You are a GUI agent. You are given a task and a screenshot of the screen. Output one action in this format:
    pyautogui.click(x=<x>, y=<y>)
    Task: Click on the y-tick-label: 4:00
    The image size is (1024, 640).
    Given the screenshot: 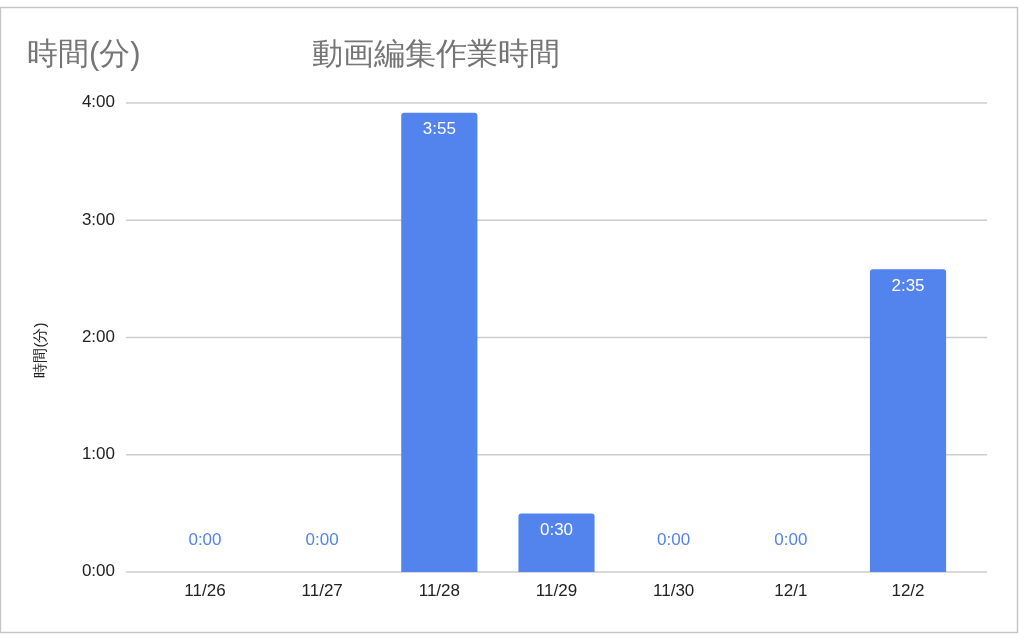 What is the action you would take?
    pyautogui.click(x=98, y=102)
    